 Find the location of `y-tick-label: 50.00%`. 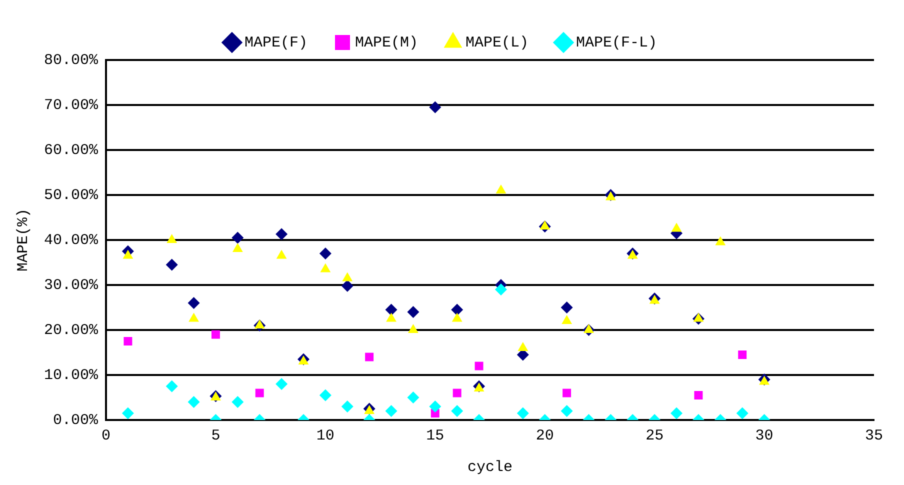

y-tick-label: 50.00% is located at coordinates (71, 195).